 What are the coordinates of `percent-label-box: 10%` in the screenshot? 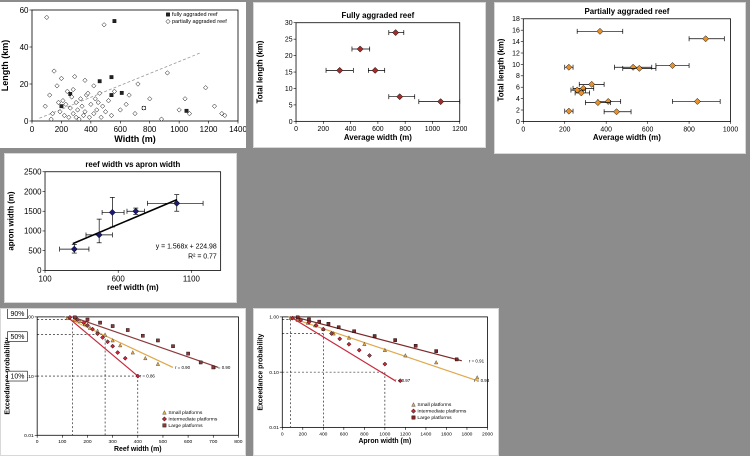 It's located at (17, 376).